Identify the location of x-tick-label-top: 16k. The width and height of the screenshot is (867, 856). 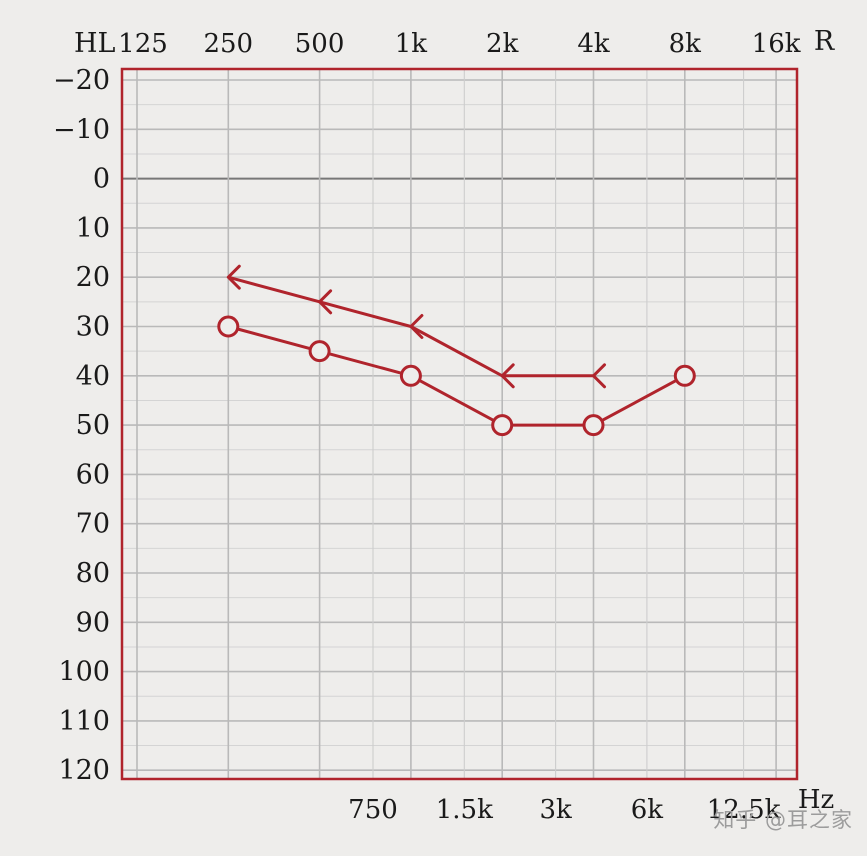
(776, 44).